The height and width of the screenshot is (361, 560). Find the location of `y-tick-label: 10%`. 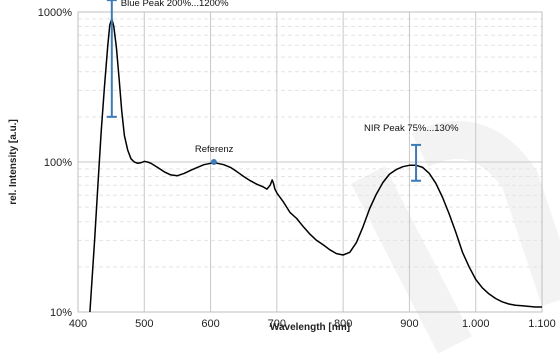

y-tick-label: 10% is located at coordinates (61, 313).